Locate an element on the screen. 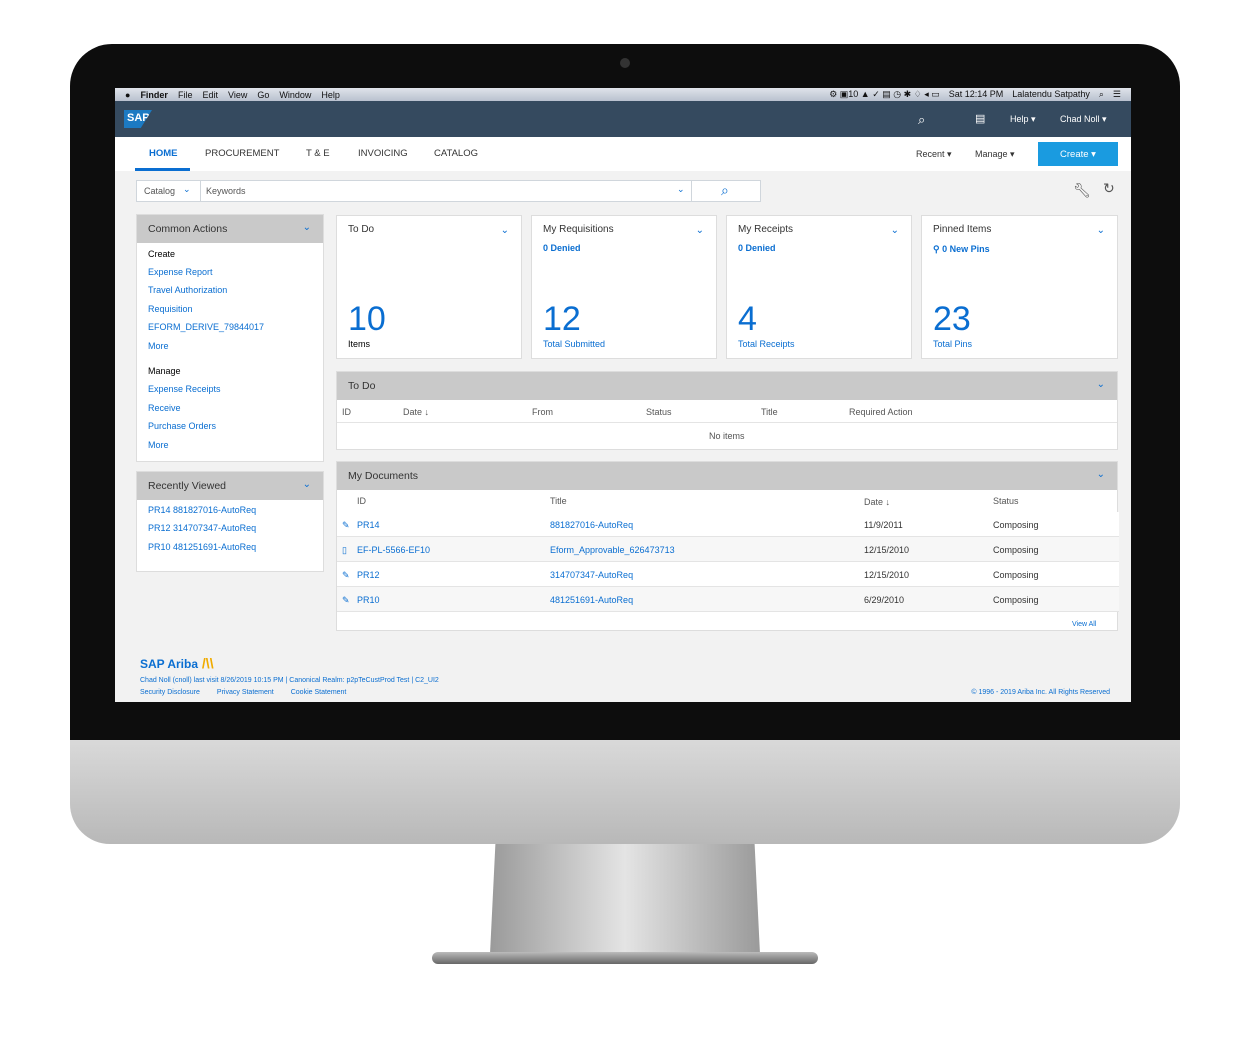  tile-title: My Requisitions is located at coordinates (578, 229).